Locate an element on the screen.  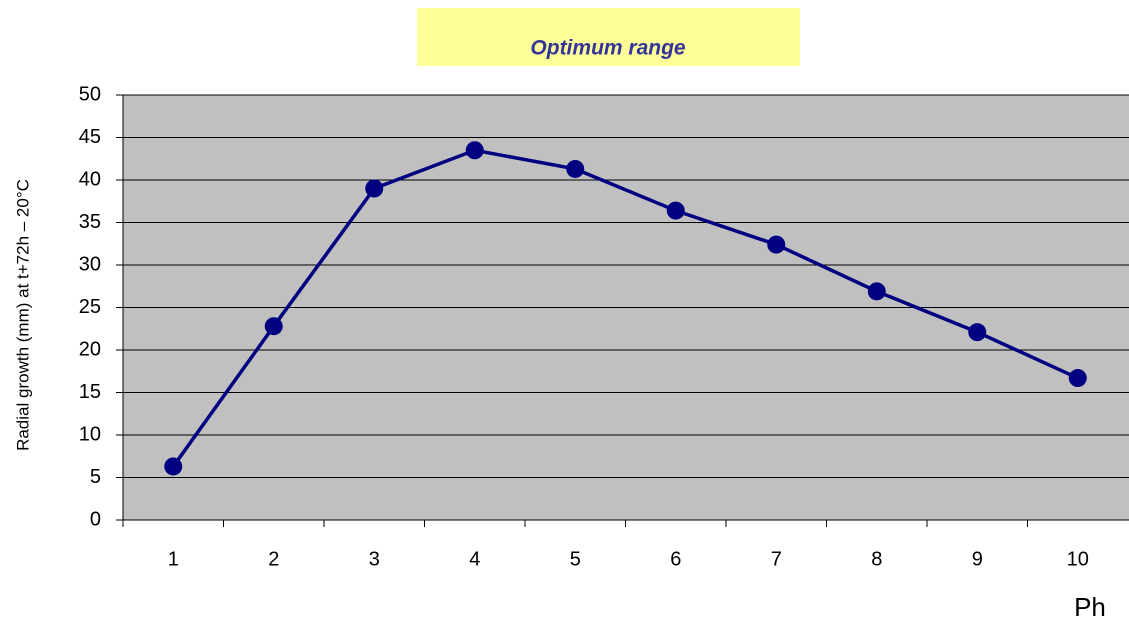
x-axis-label: Ph is located at coordinates (1090, 607).